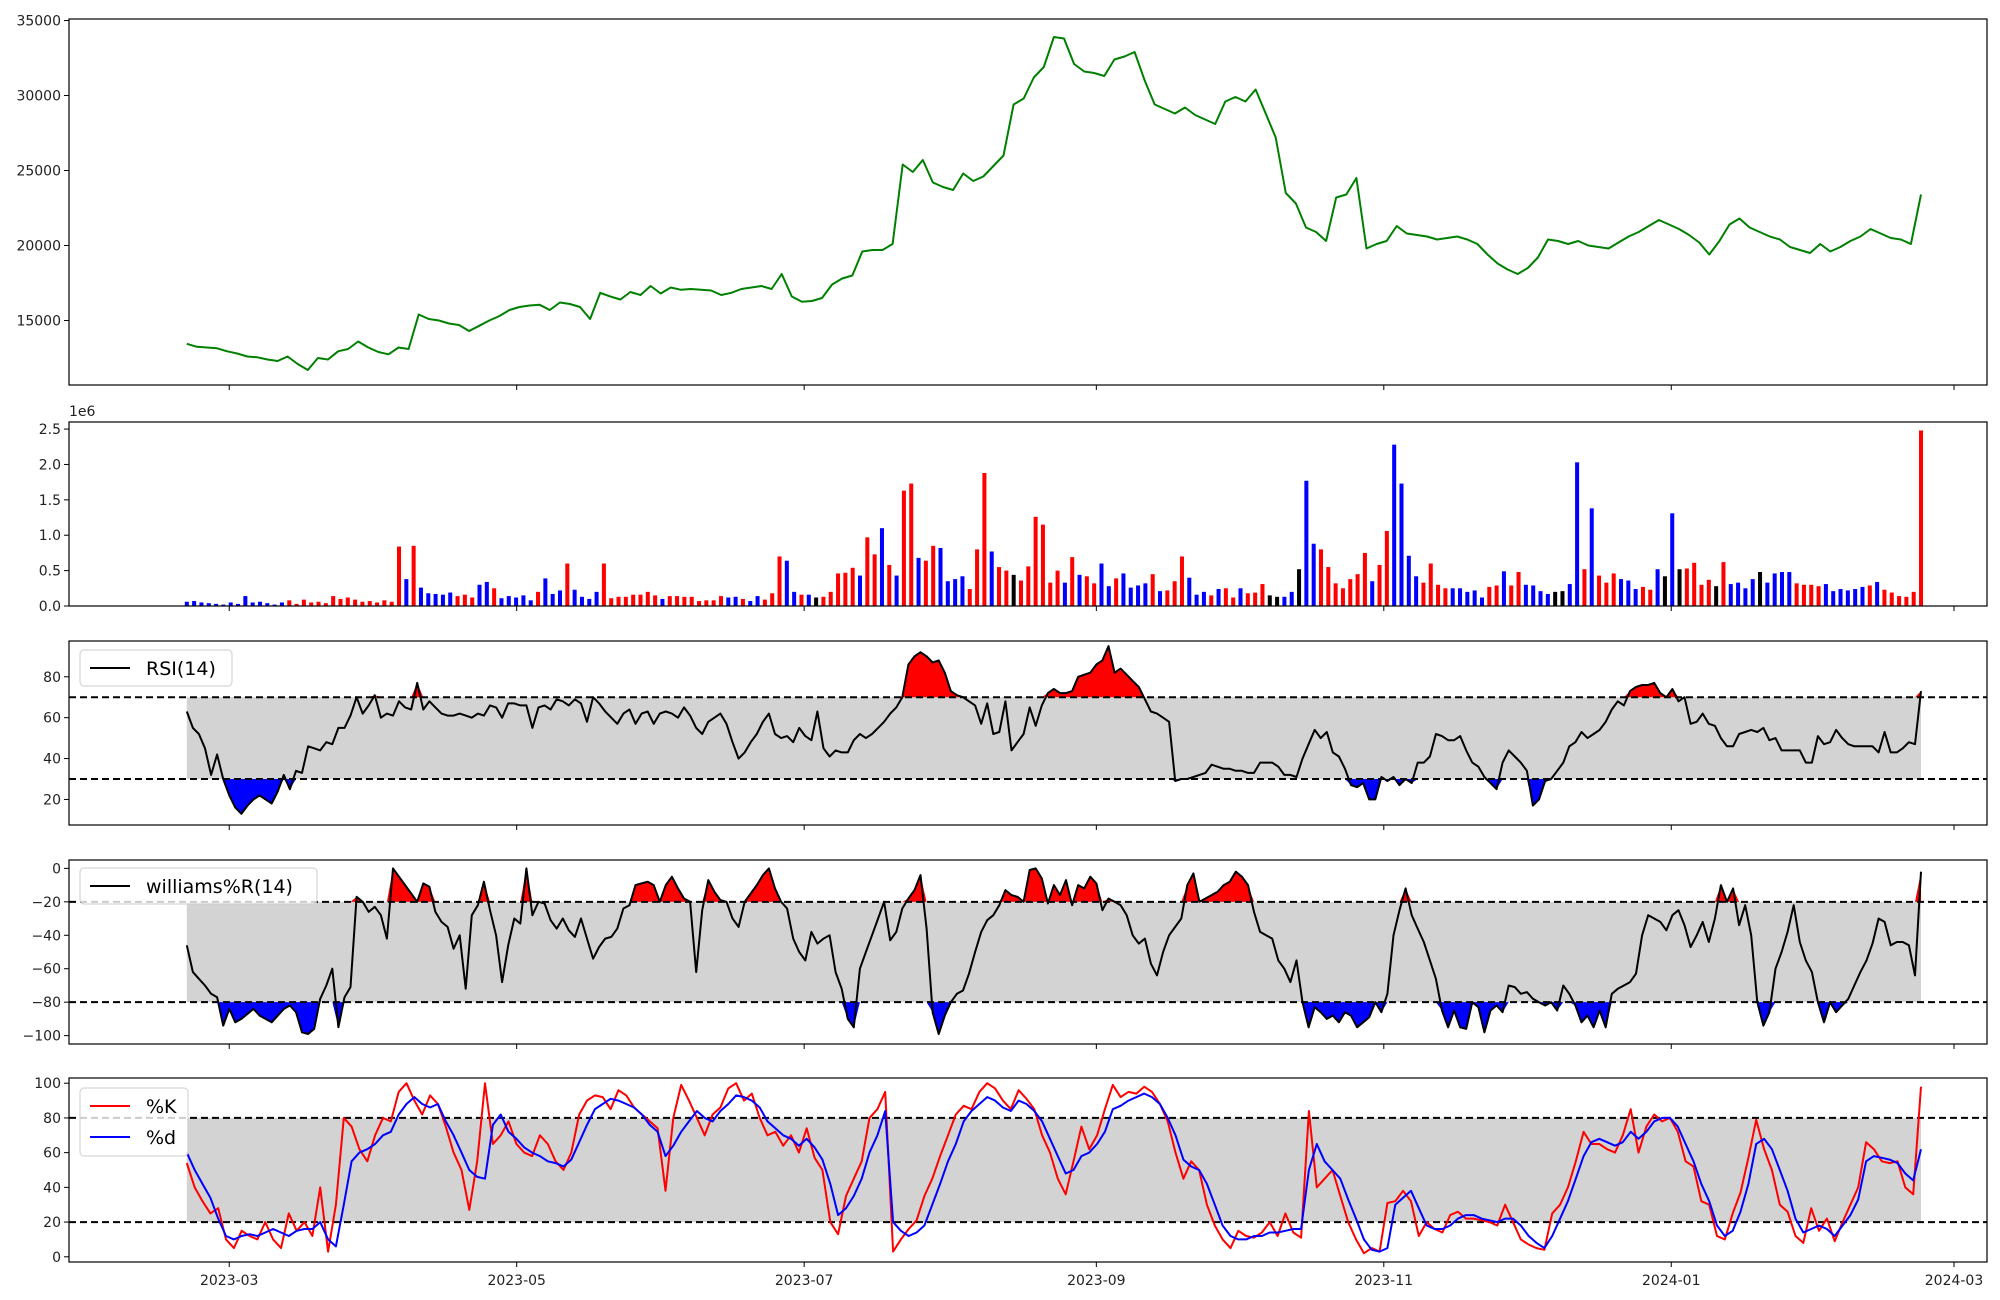  Describe the element at coordinates (52, 719) in the screenshot. I see `y-tick-label: 60` at that location.